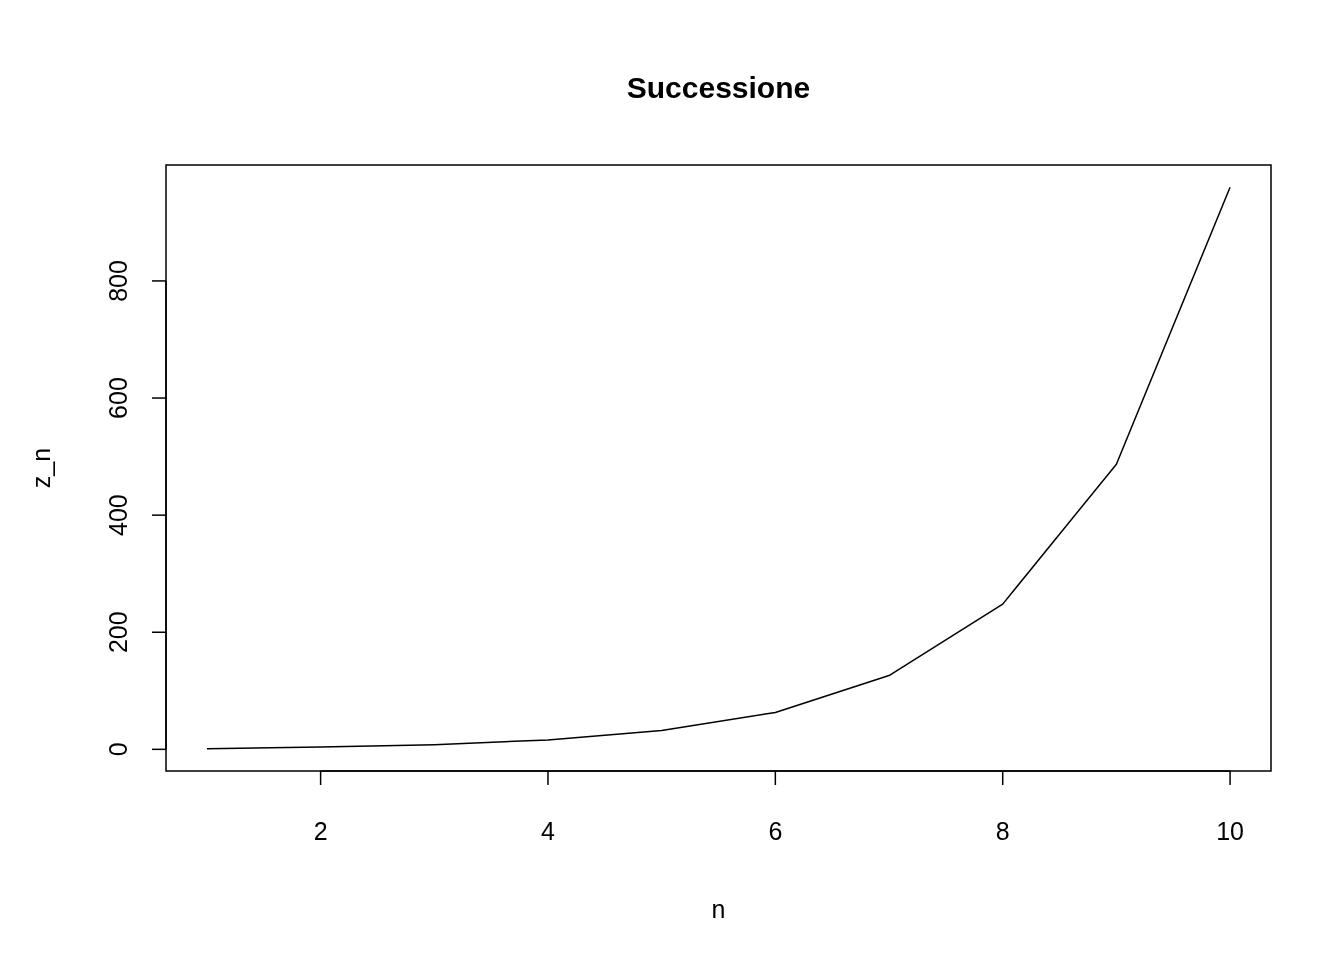 Image resolution: width=1344 pixels, height=960 pixels. Describe the element at coordinates (1002, 831) in the screenshot. I see `x-tick-label: 8` at that location.